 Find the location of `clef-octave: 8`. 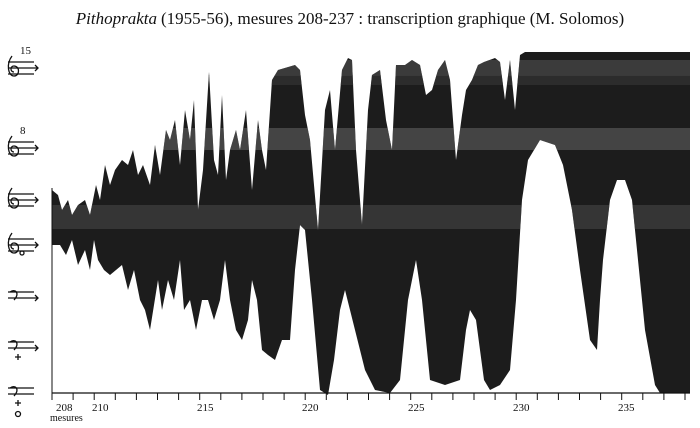

clef-octave: 8 is located at coordinates (23, 131).